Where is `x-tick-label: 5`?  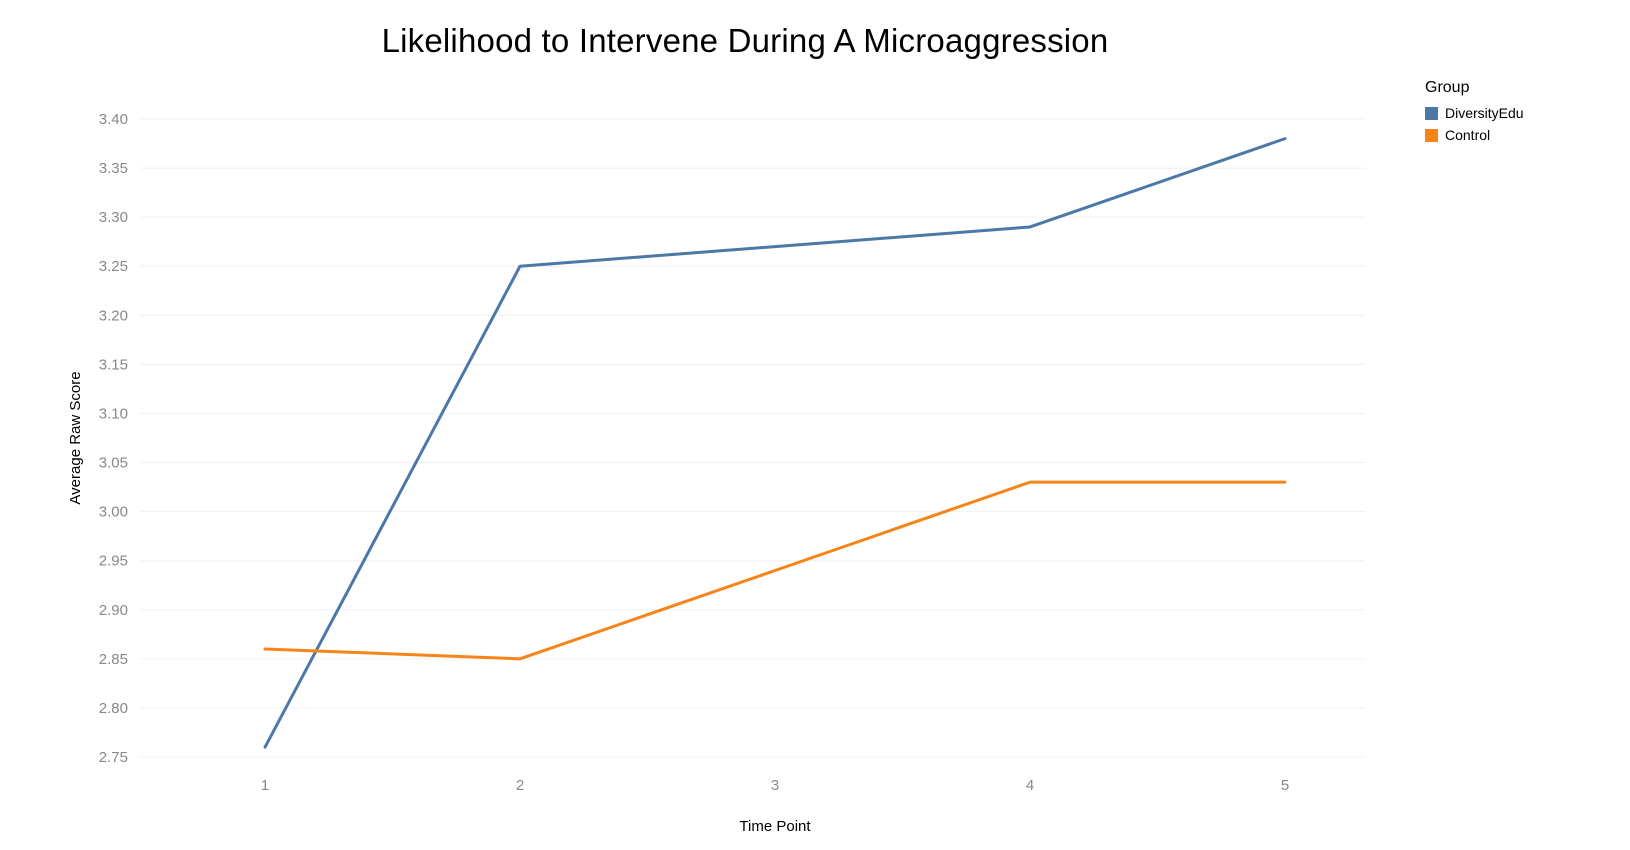
x-tick-label: 5 is located at coordinates (1285, 785).